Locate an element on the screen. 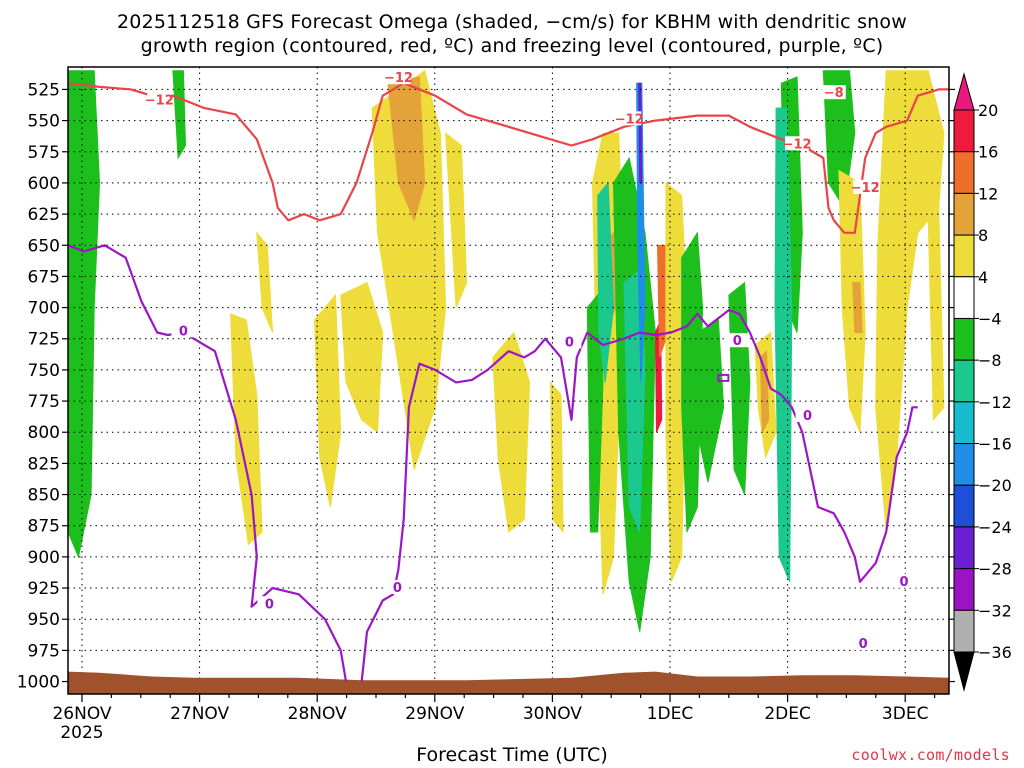  y-tick-label: 625 is located at coordinates (44, 215).